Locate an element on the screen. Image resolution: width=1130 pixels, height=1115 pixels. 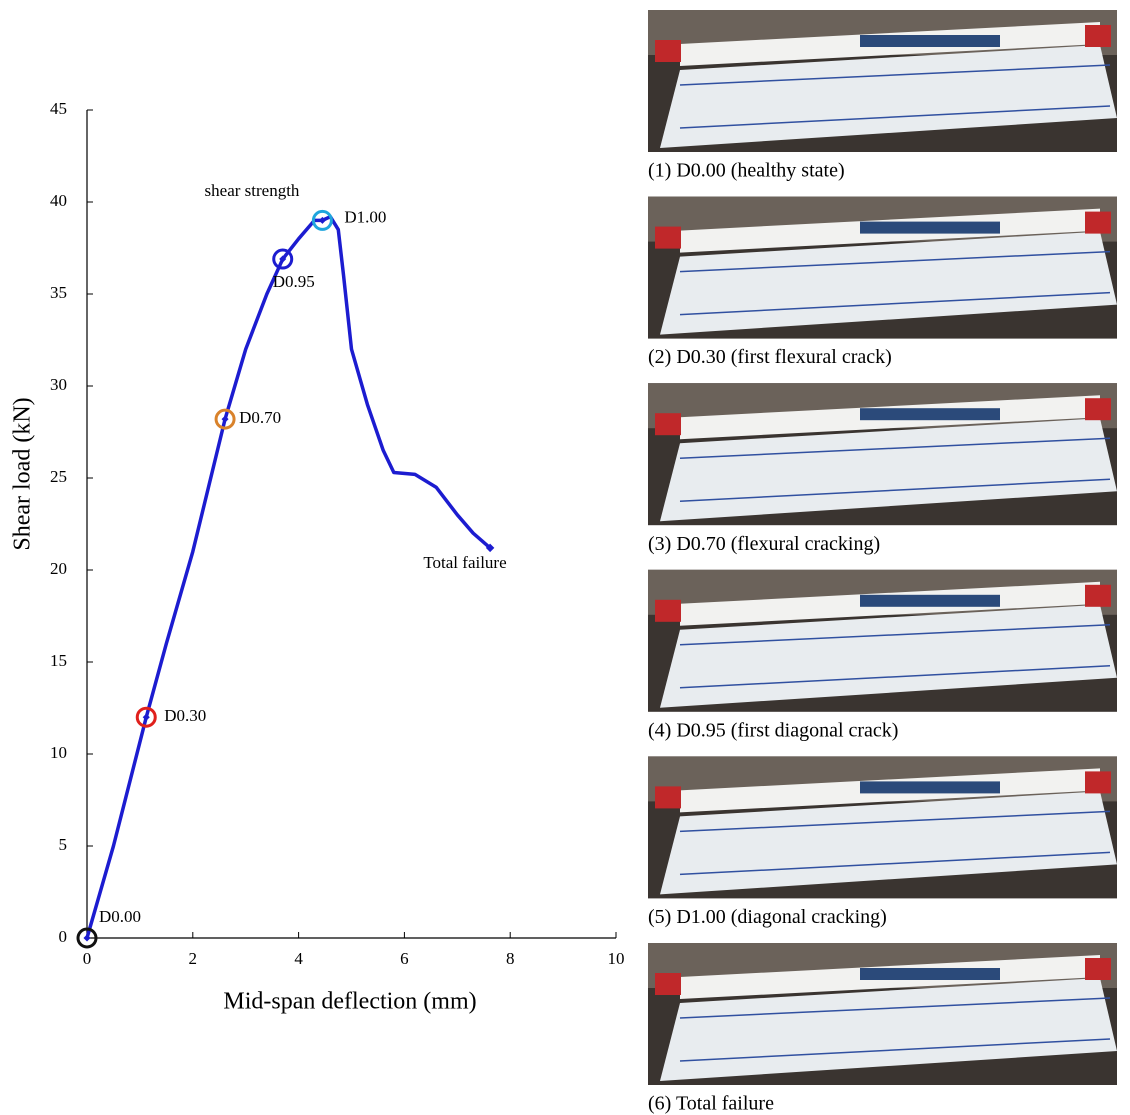
photo-caption: (1) D0.00 (healthy state) is located at coordinates (746, 171).